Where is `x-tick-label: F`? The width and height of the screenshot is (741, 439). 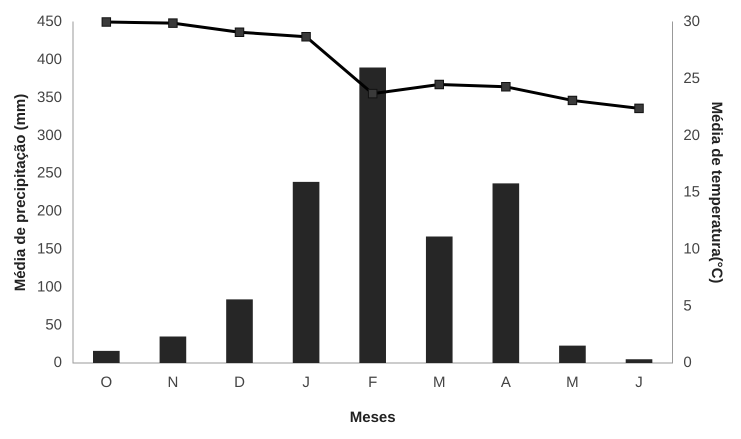
x-tick-label: F is located at coordinates (373, 383).